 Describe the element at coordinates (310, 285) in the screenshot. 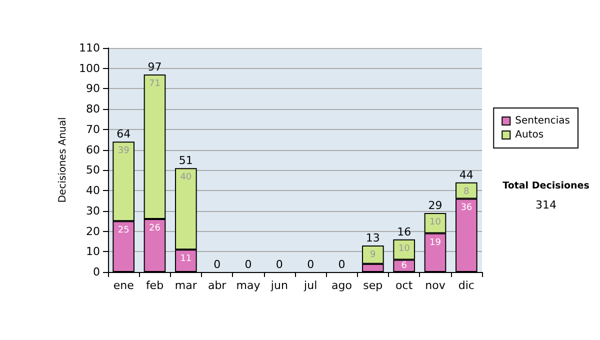

I see `x-tick-label: jul` at that location.